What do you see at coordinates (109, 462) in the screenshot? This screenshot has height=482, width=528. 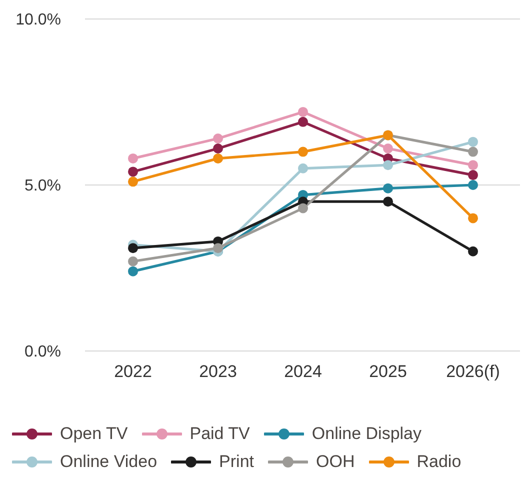 I see `legend-label: Online Video` at bounding box center [109, 462].